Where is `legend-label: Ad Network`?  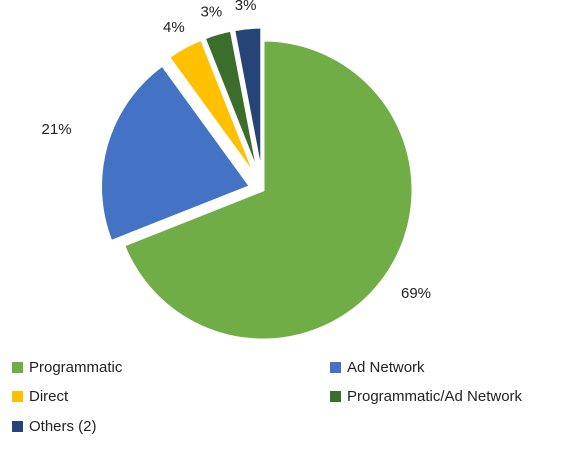 legend-label: Ad Network is located at coordinates (386, 367).